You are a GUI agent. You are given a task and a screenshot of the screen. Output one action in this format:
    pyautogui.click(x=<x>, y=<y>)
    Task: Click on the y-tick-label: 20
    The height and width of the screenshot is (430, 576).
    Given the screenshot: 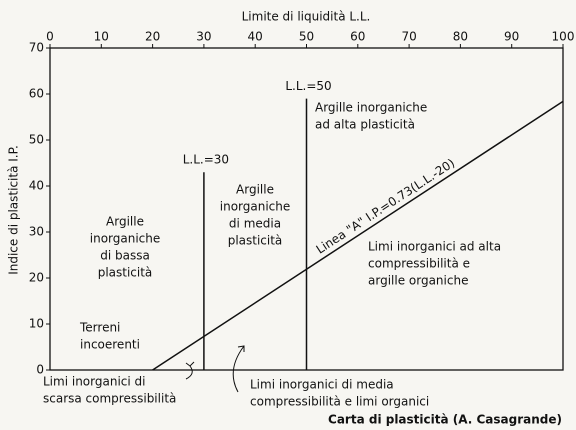 What is the action you would take?
    pyautogui.click(x=36, y=278)
    